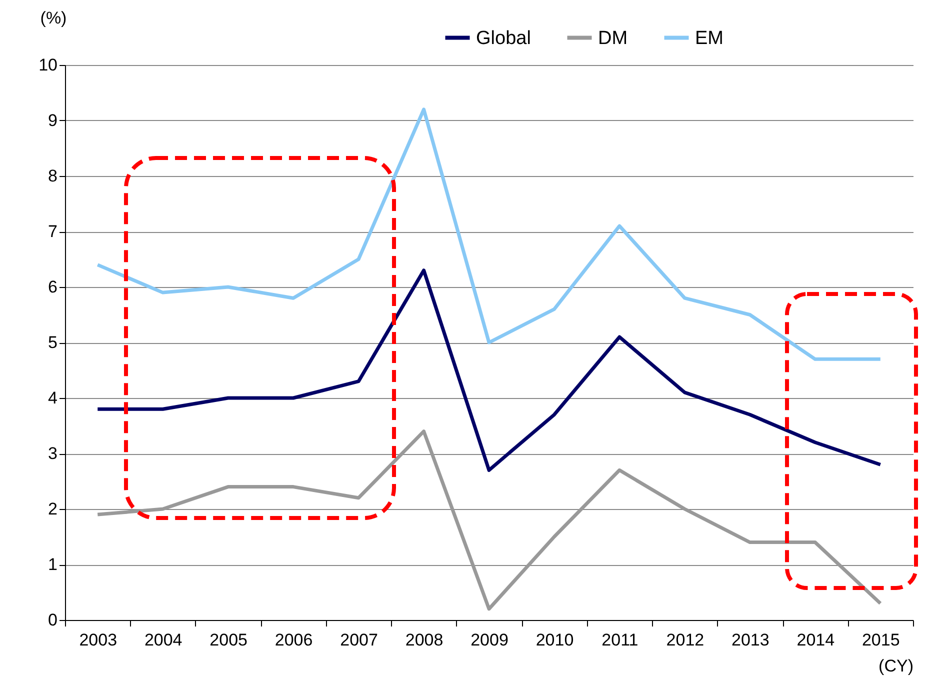 This screenshot has height=683, width=935. I want to click on x-tick-label: 2015, so click(881, 640).